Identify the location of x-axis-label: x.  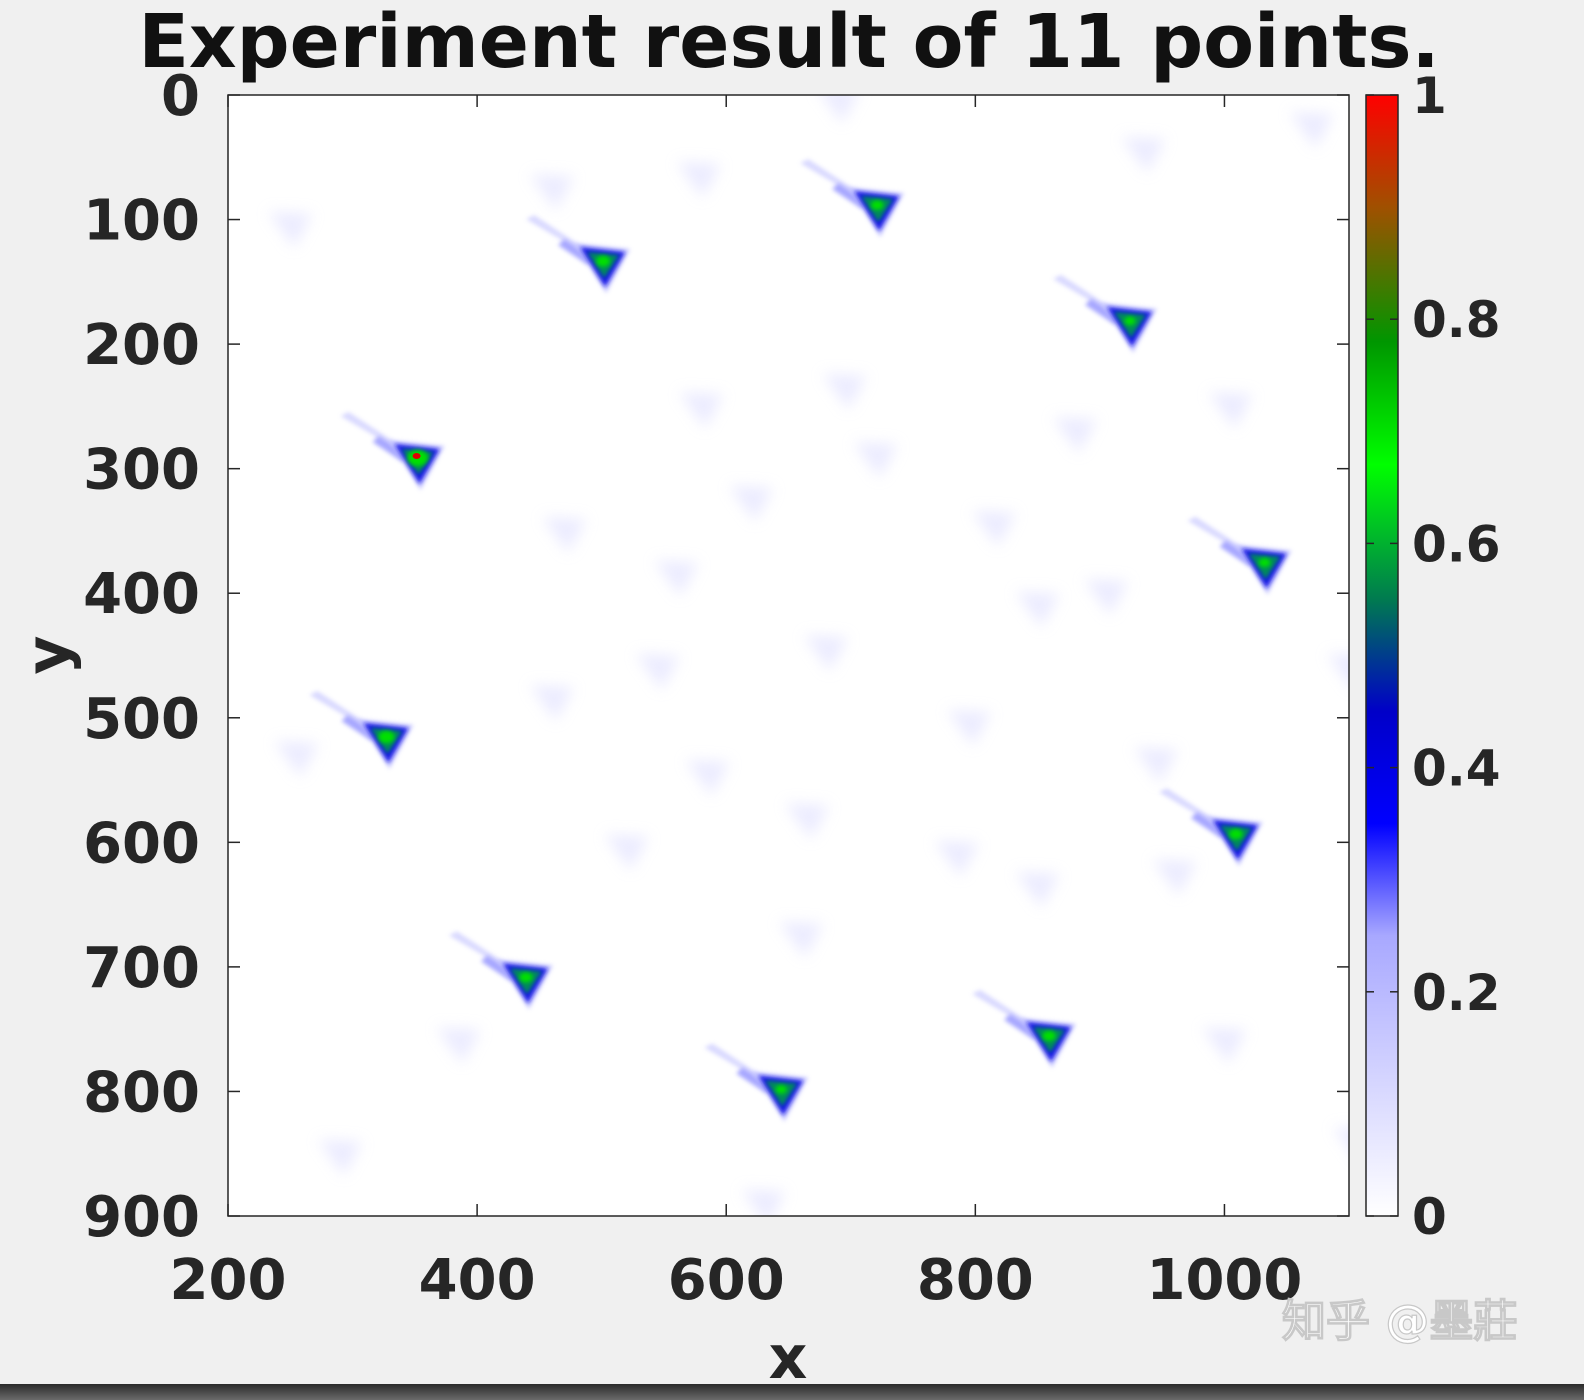
(788, 1358).